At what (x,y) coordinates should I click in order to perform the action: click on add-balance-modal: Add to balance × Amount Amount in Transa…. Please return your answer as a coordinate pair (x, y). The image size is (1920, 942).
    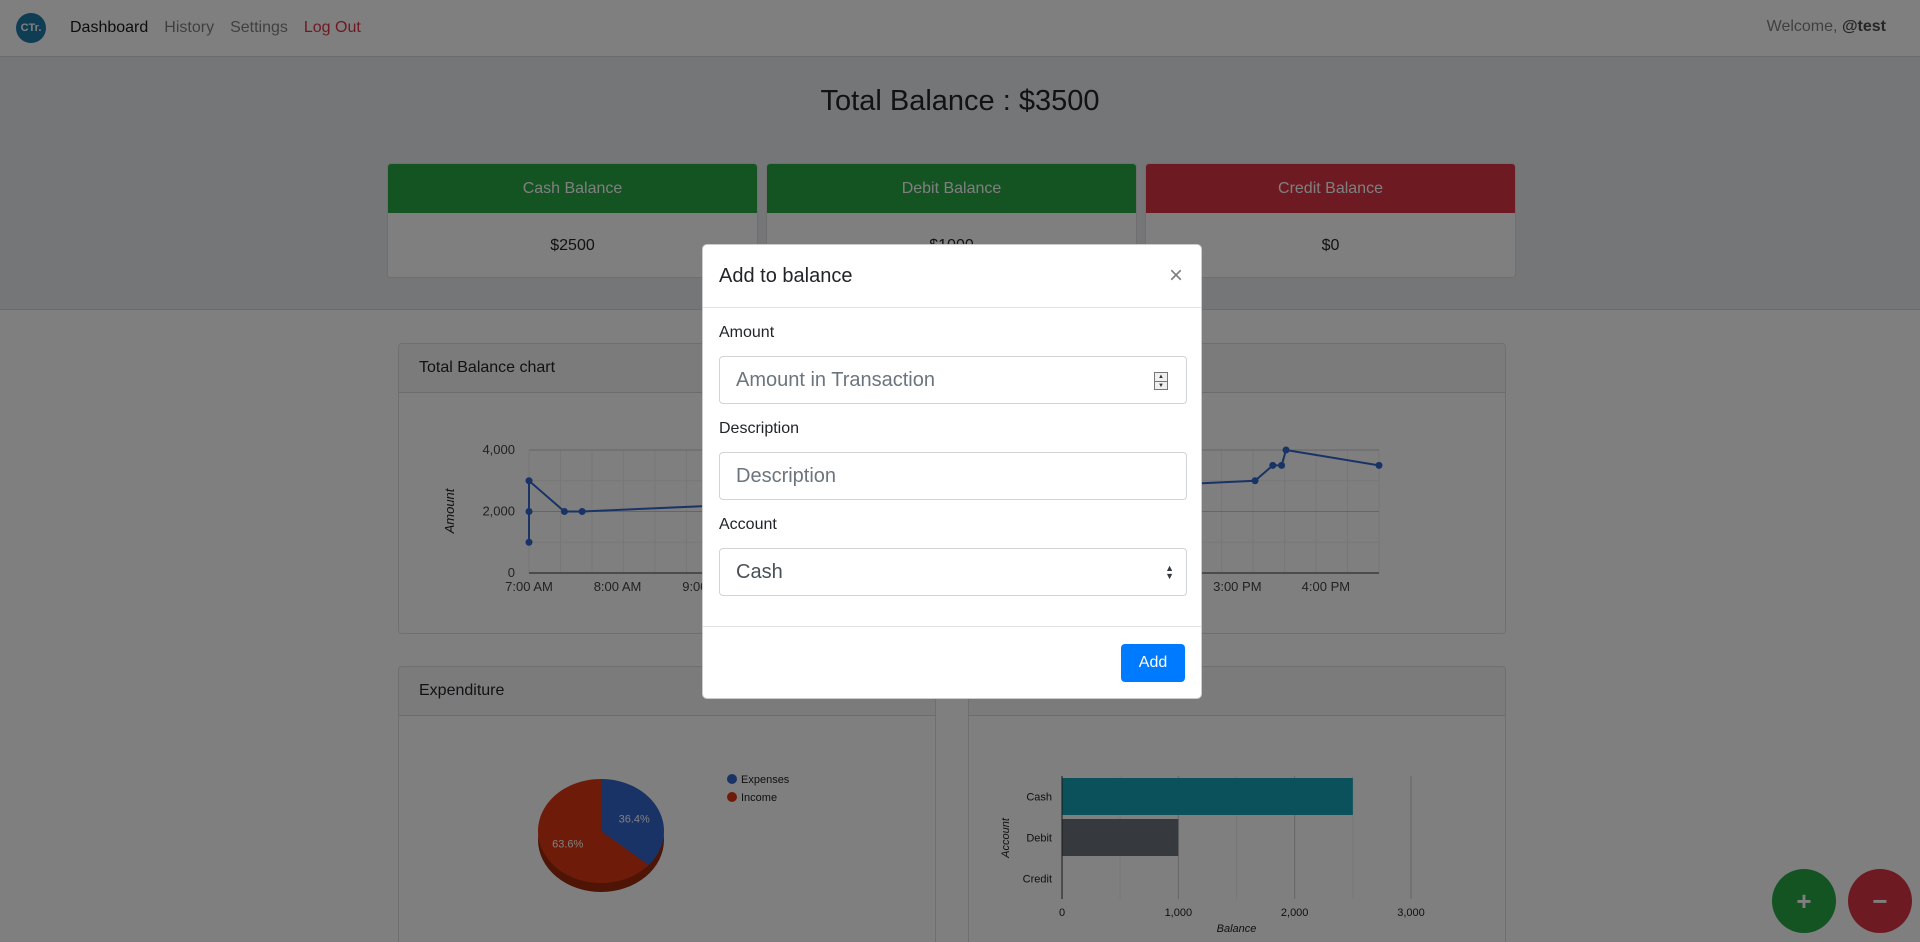
    Looking at the image, I should click on (952, 471).